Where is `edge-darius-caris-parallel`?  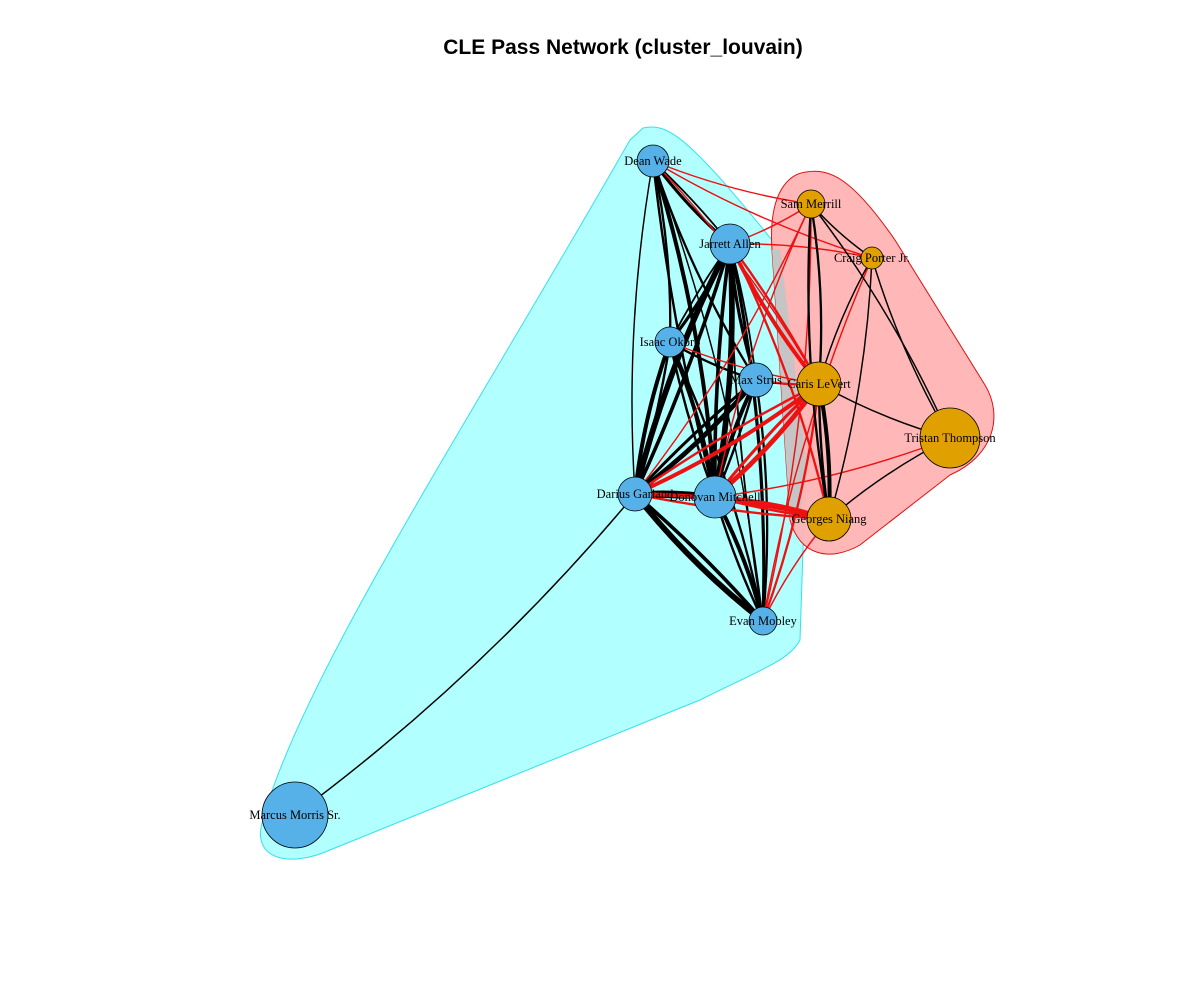 edge-darius-caris-parallel is located at coordinates (727, 438).